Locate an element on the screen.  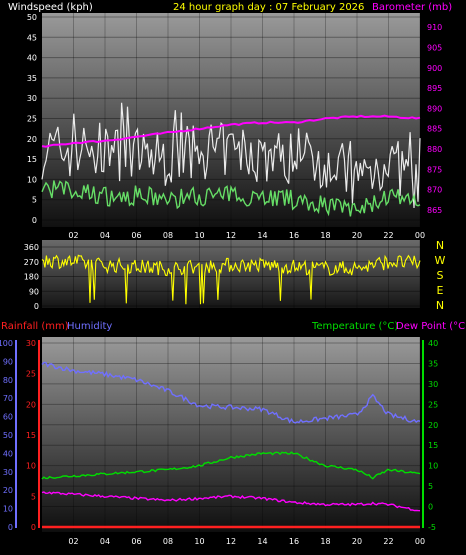
direction-panel-background is located at coordinates (231, 274).